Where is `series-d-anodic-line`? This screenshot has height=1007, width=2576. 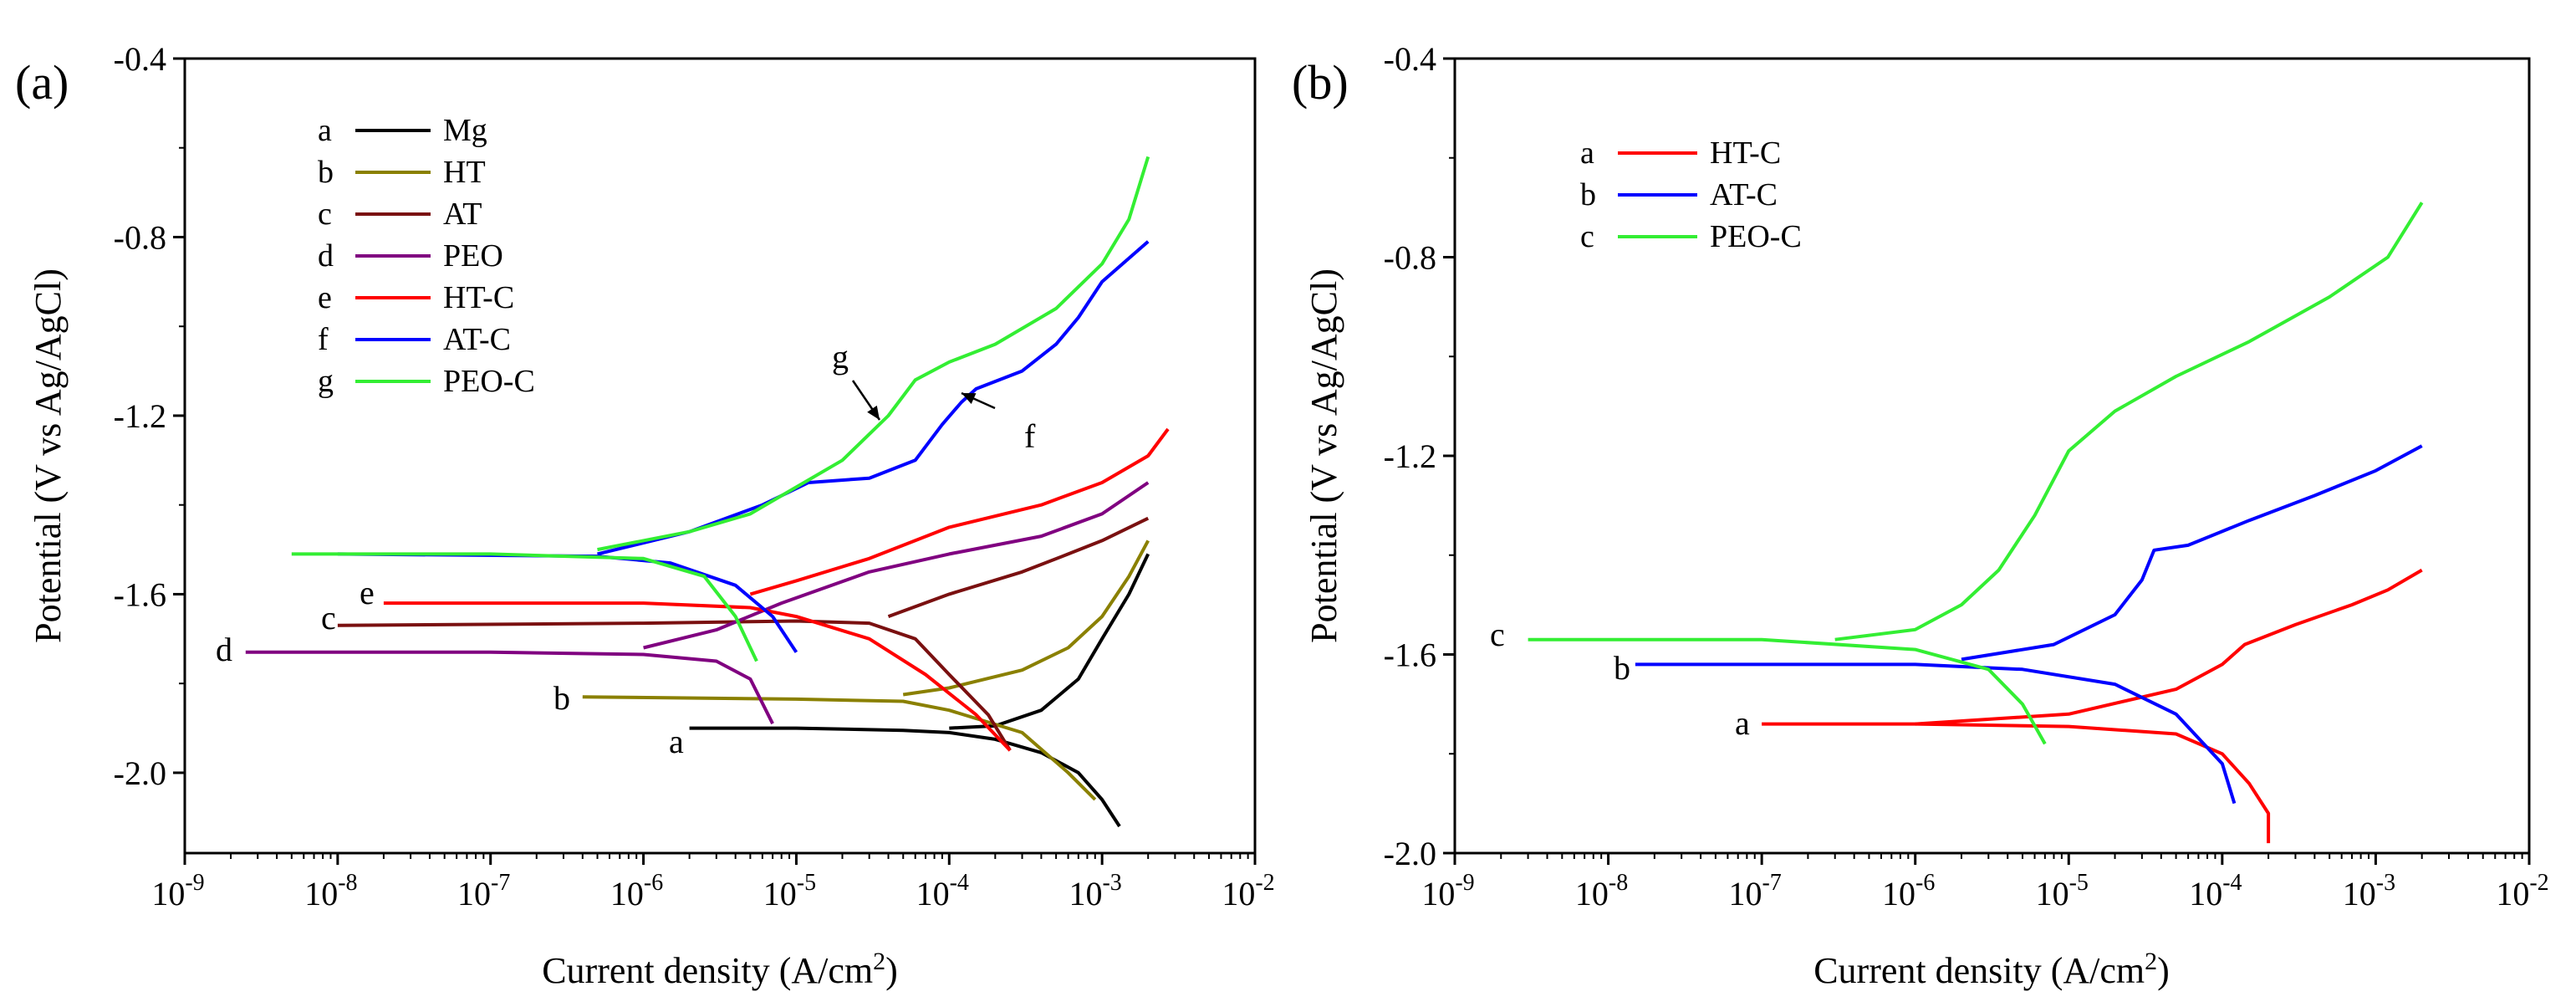 series-d-anodic-line is located at coordinates (896, 565).